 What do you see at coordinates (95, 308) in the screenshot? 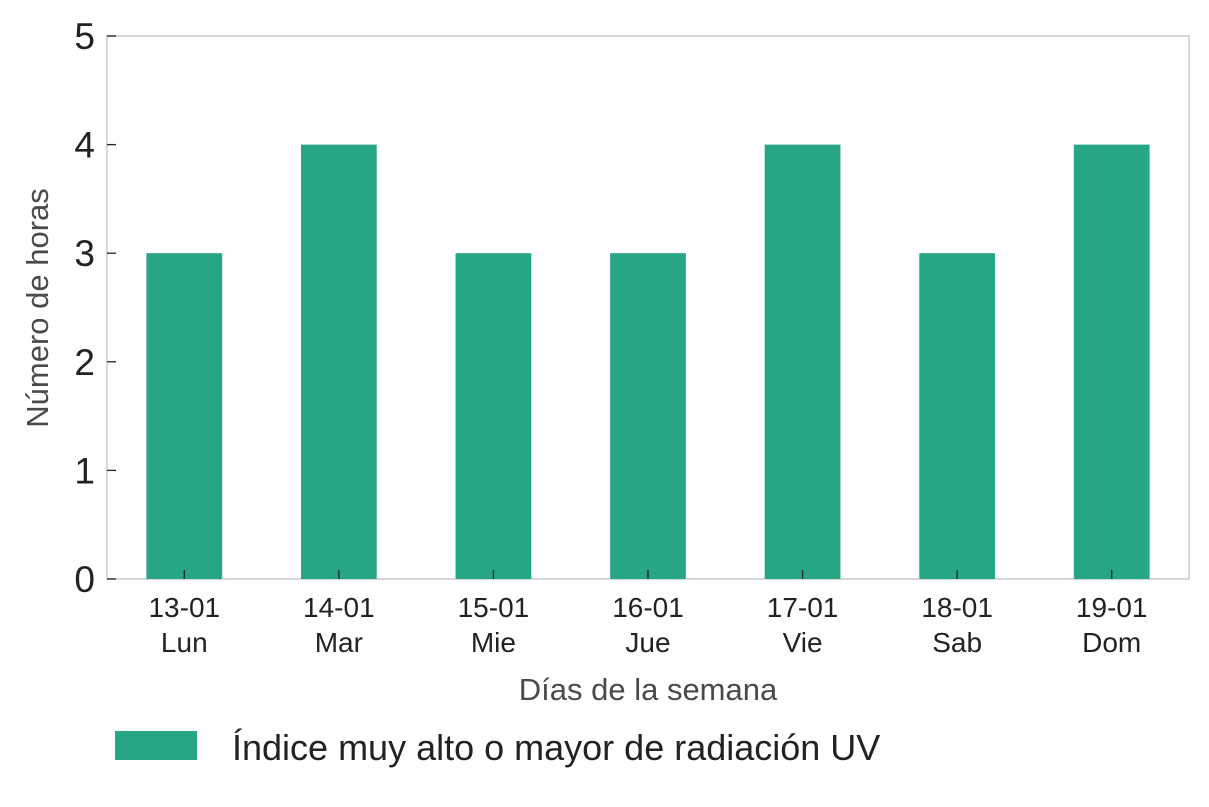
I see `y-axis: 0 1 2 3 4 5` at bounding box center [95, 308].